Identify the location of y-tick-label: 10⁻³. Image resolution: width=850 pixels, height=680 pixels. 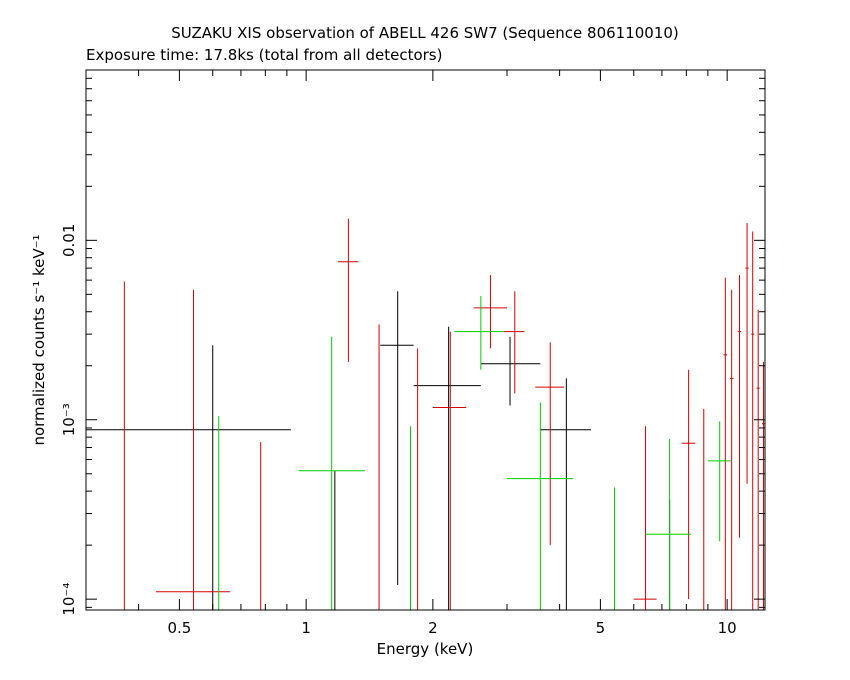
(69, 419).